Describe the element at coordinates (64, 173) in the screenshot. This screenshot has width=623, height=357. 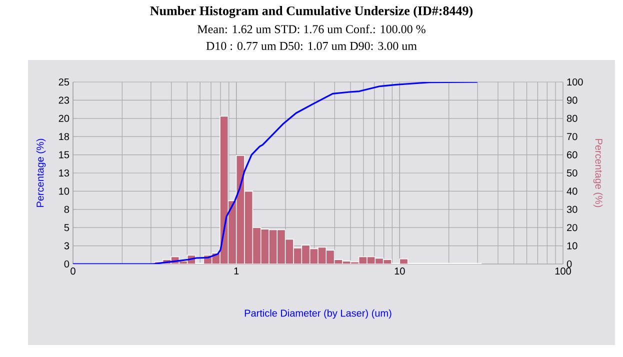
I see `y-tick-label: 13` at that location.